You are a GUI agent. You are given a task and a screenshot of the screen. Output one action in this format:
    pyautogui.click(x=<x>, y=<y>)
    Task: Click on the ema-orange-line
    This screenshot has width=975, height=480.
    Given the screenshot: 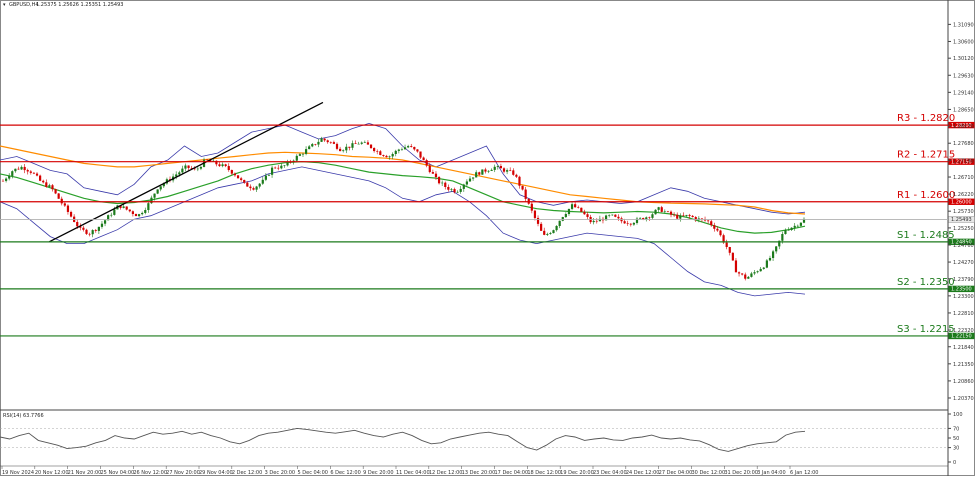 What is the action you would take?
    pyautogui.click(x=403, y=180)
    